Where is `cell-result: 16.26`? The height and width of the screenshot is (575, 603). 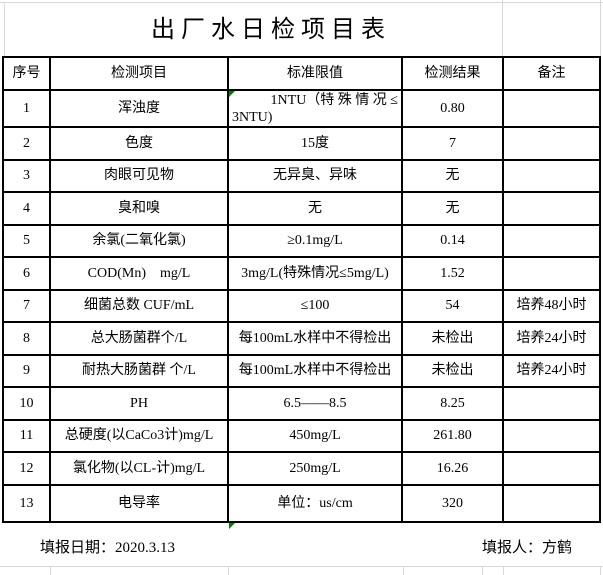 cell-result: 16.26 is located at coordinates (452, 468).